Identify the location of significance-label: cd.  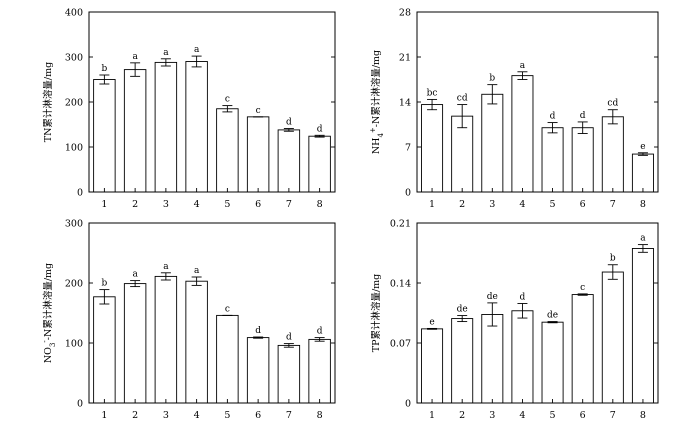
(462, 99).